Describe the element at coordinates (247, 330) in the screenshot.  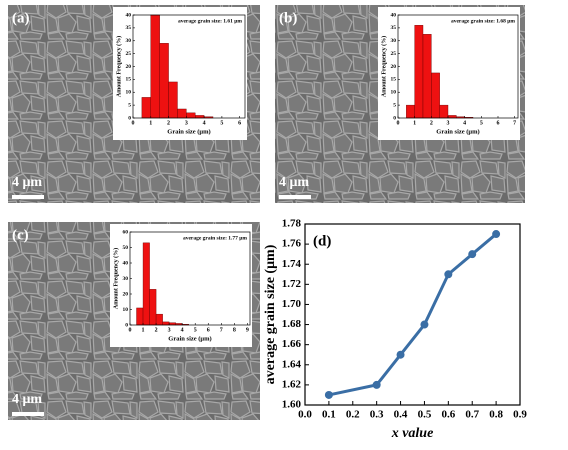
I see `x-tick-label: 9` at that location.